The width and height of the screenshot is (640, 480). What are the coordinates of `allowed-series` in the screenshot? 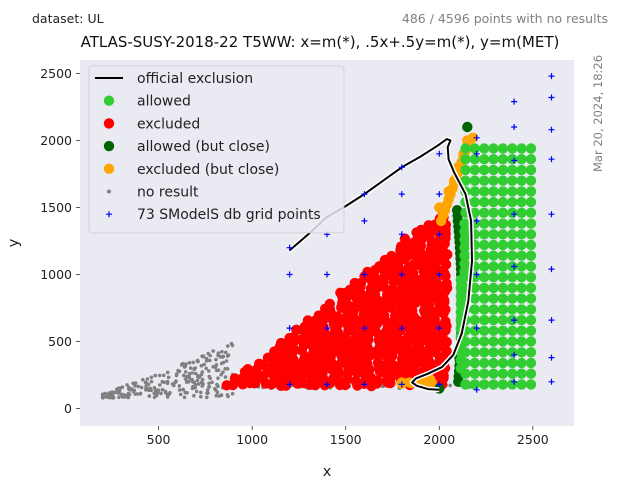 It's located at (496, 266).